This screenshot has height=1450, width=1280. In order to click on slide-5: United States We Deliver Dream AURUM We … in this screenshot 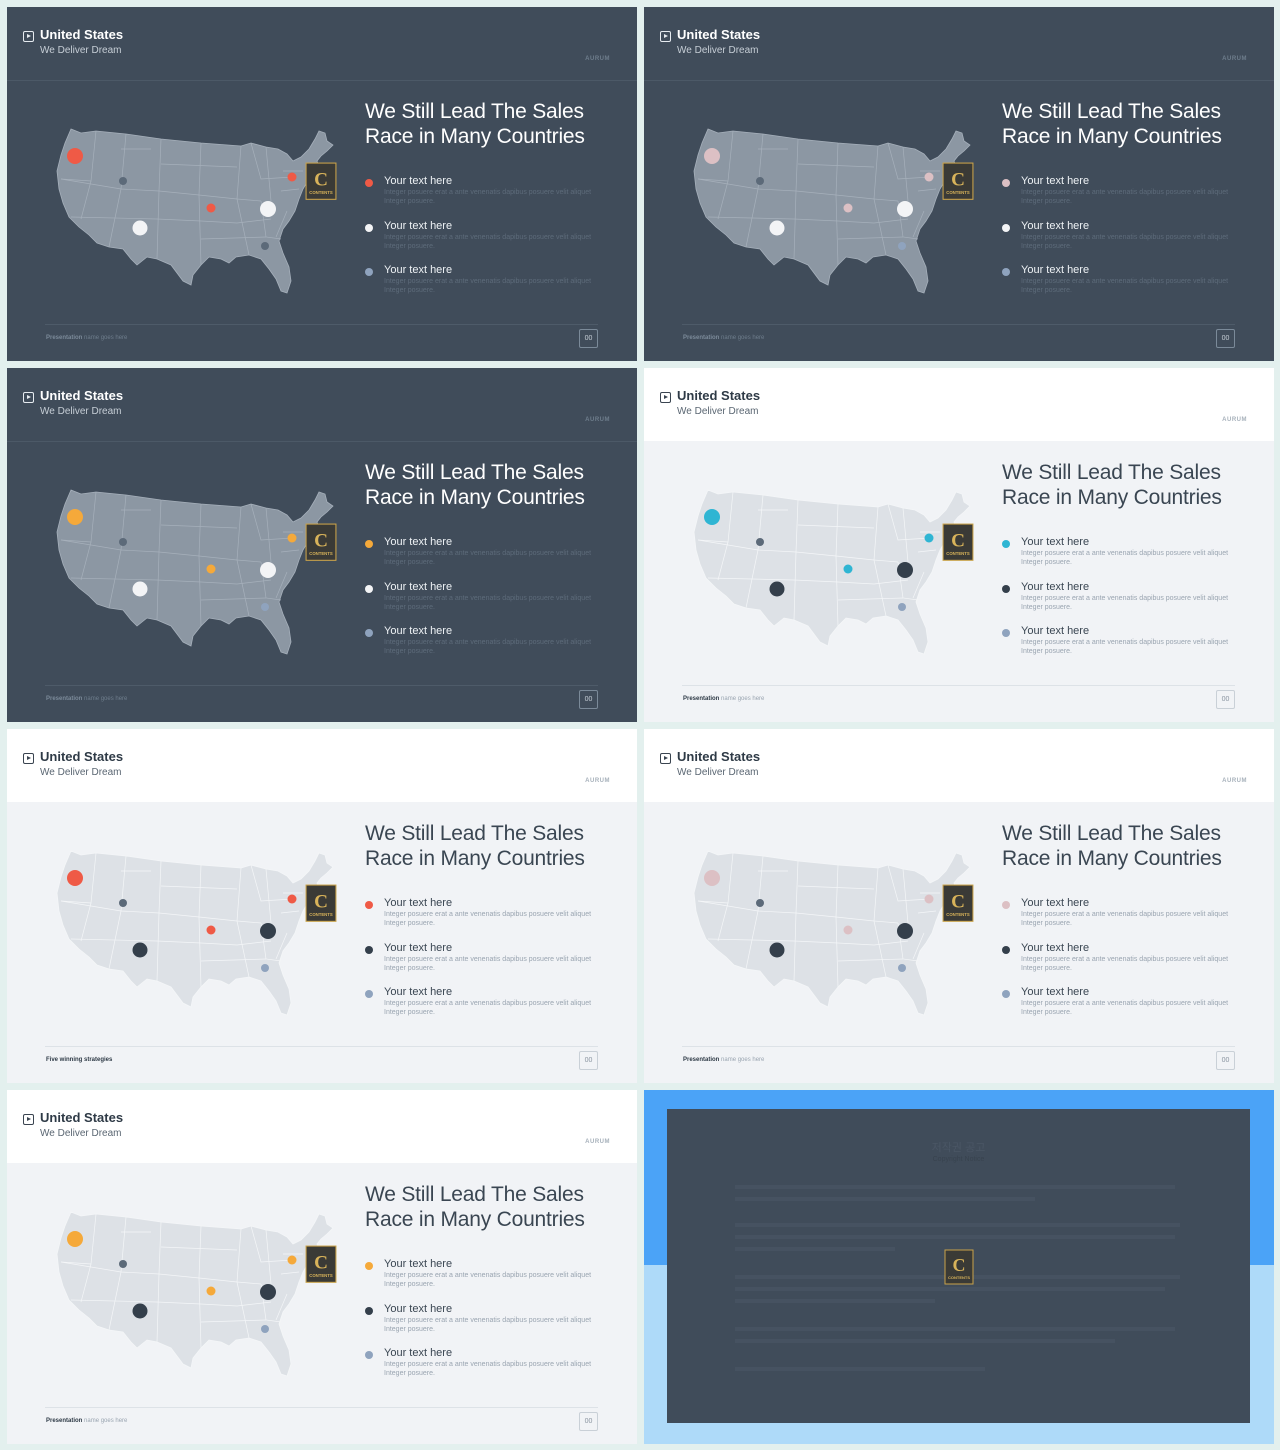, I will do `click(322, 906)`.